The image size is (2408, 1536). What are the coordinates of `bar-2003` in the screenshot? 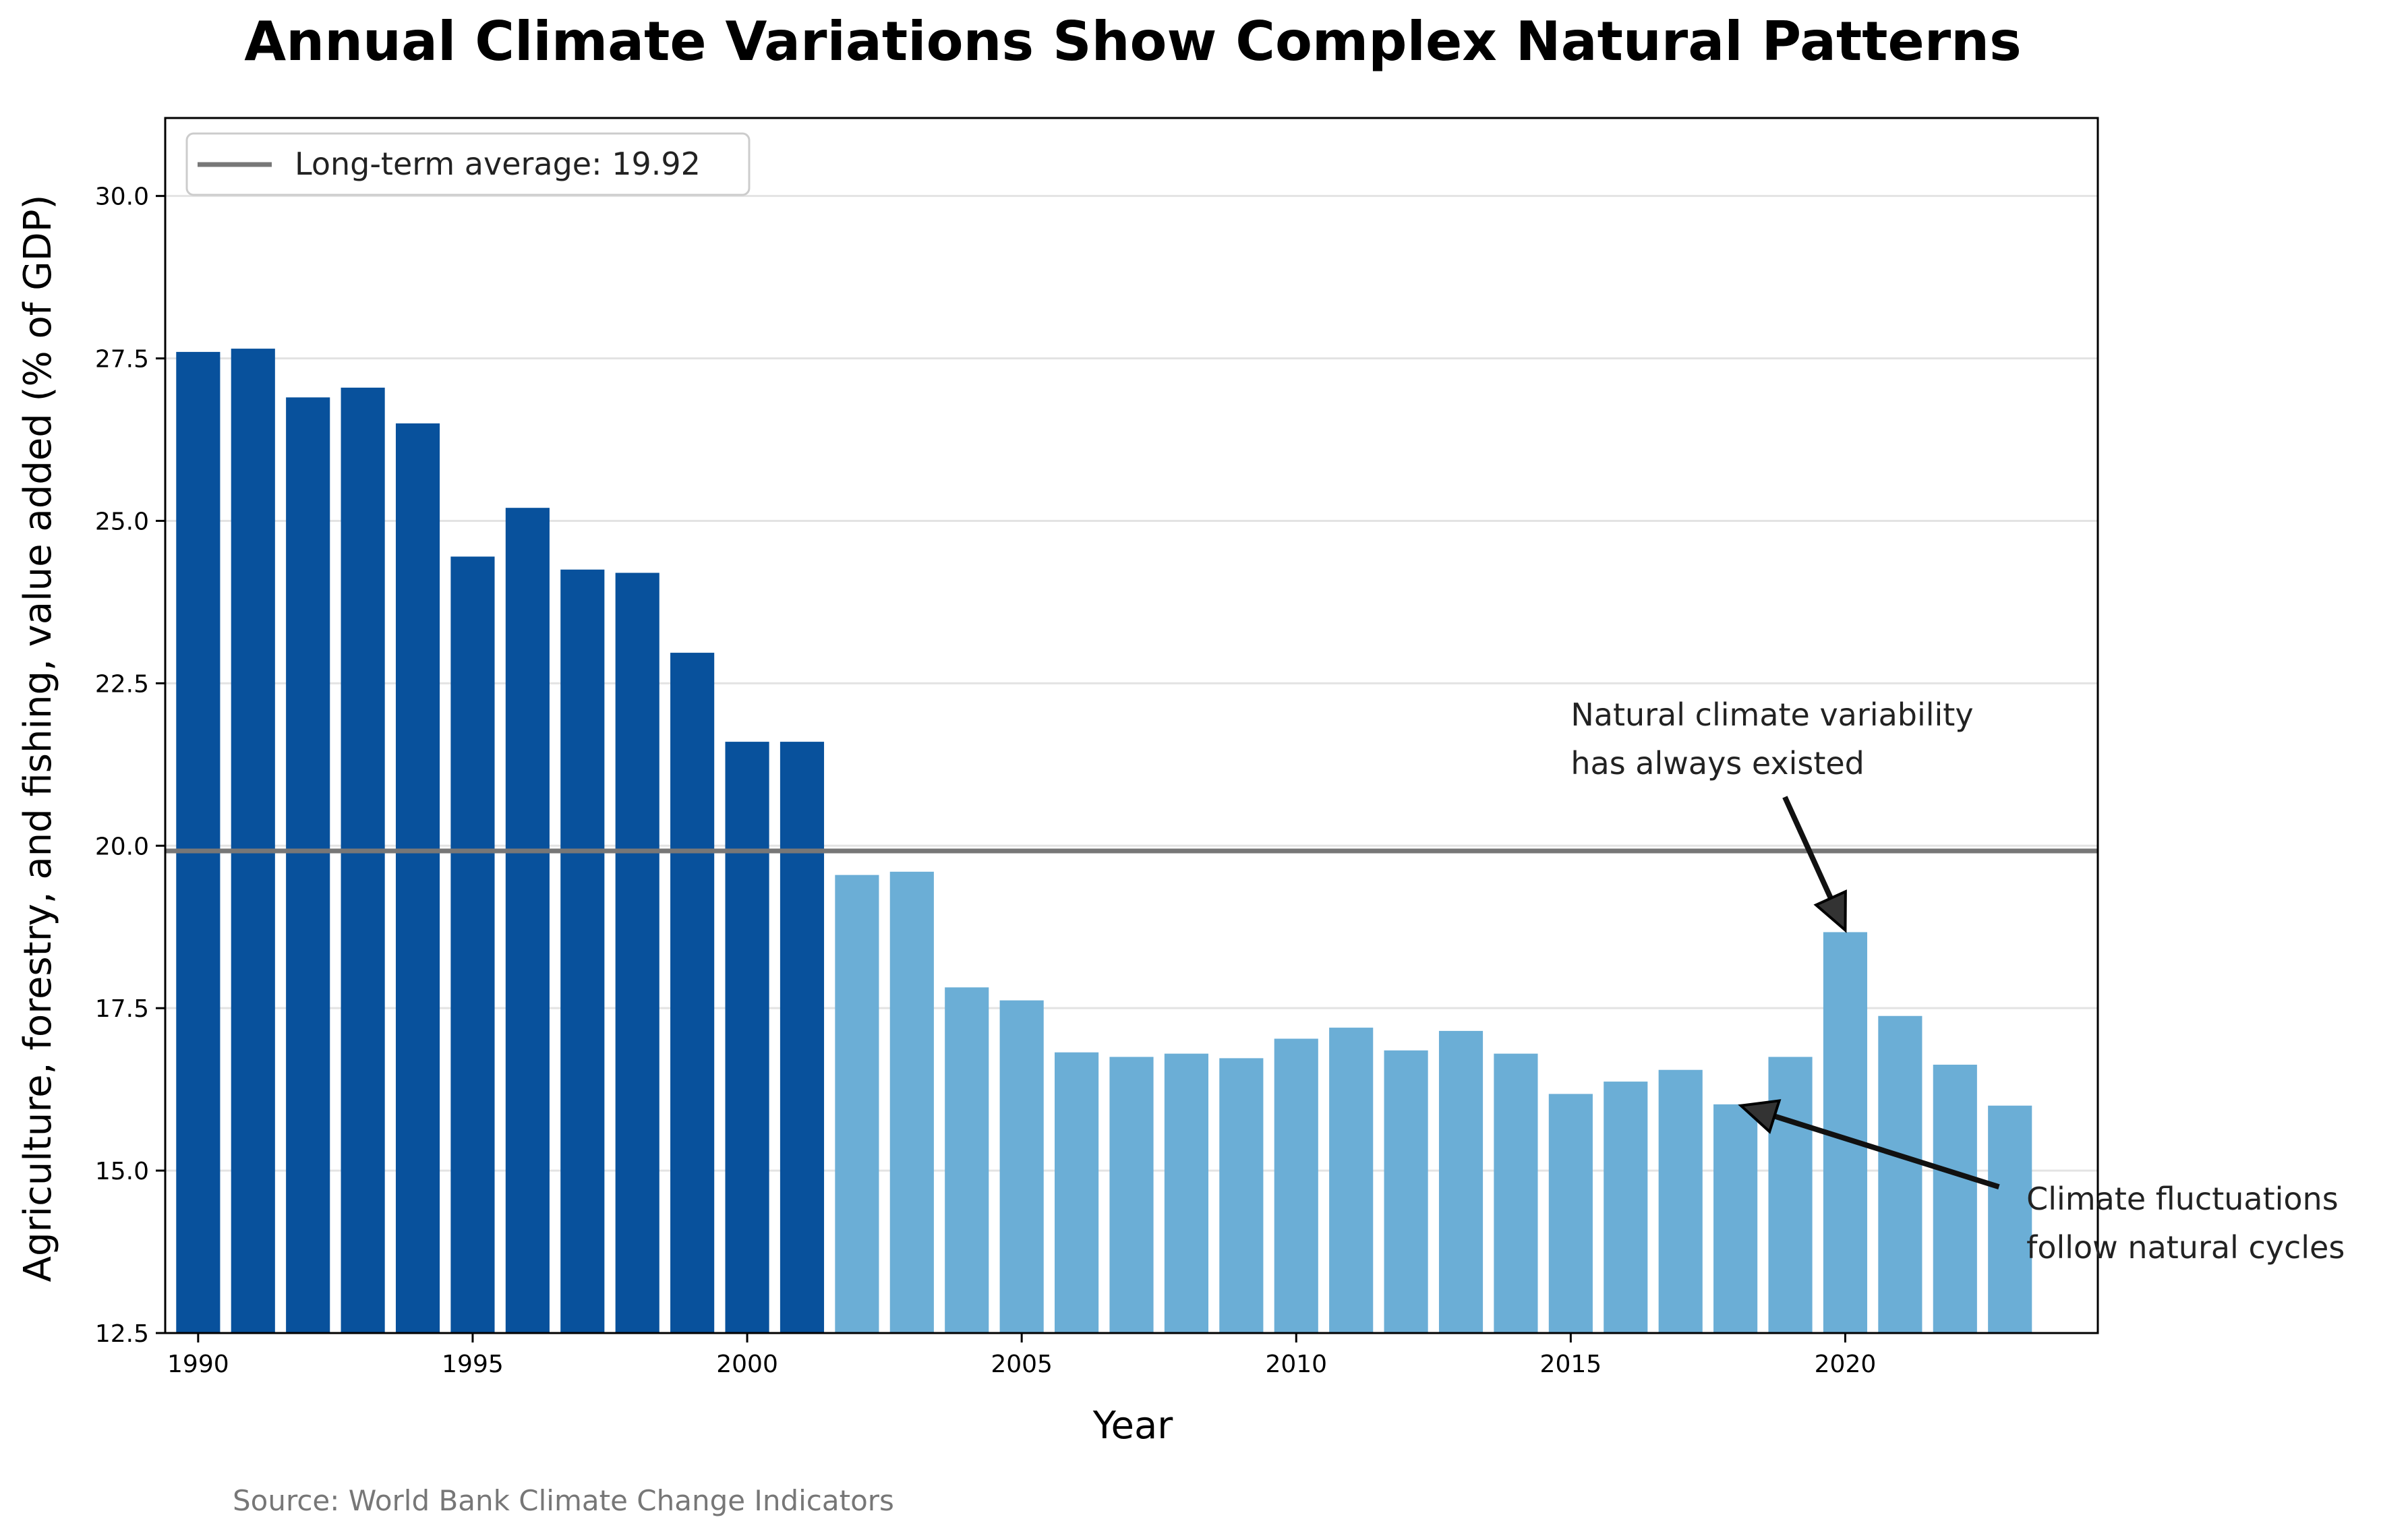 It's located at (912, 1102).